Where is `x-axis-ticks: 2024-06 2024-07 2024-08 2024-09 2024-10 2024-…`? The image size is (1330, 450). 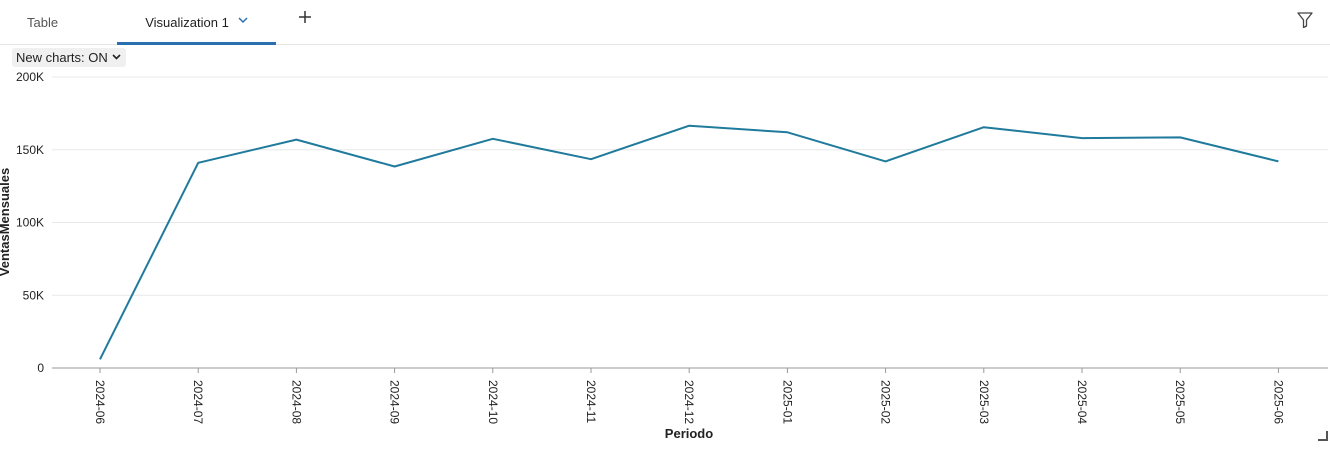 x-axis-ticks: 2024-06 2024-07 2024-08 2024-09 2024-10 2024-… is located at coordinates (689, 396).